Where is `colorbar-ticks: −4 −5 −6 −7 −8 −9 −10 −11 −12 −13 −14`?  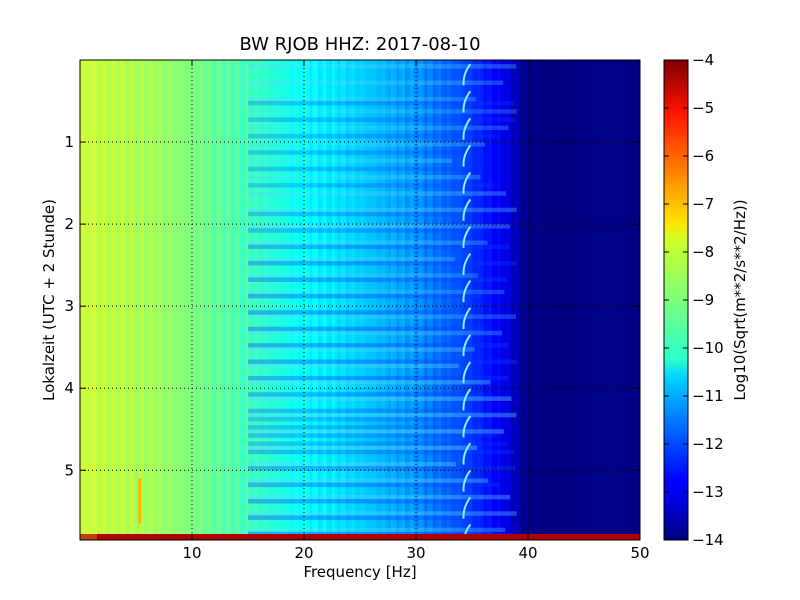 colorbar-ticks: −4 −5 −6 −7 −8 −9 −10 −11 −12 −13 −14 is located at coordinates (694, 300).